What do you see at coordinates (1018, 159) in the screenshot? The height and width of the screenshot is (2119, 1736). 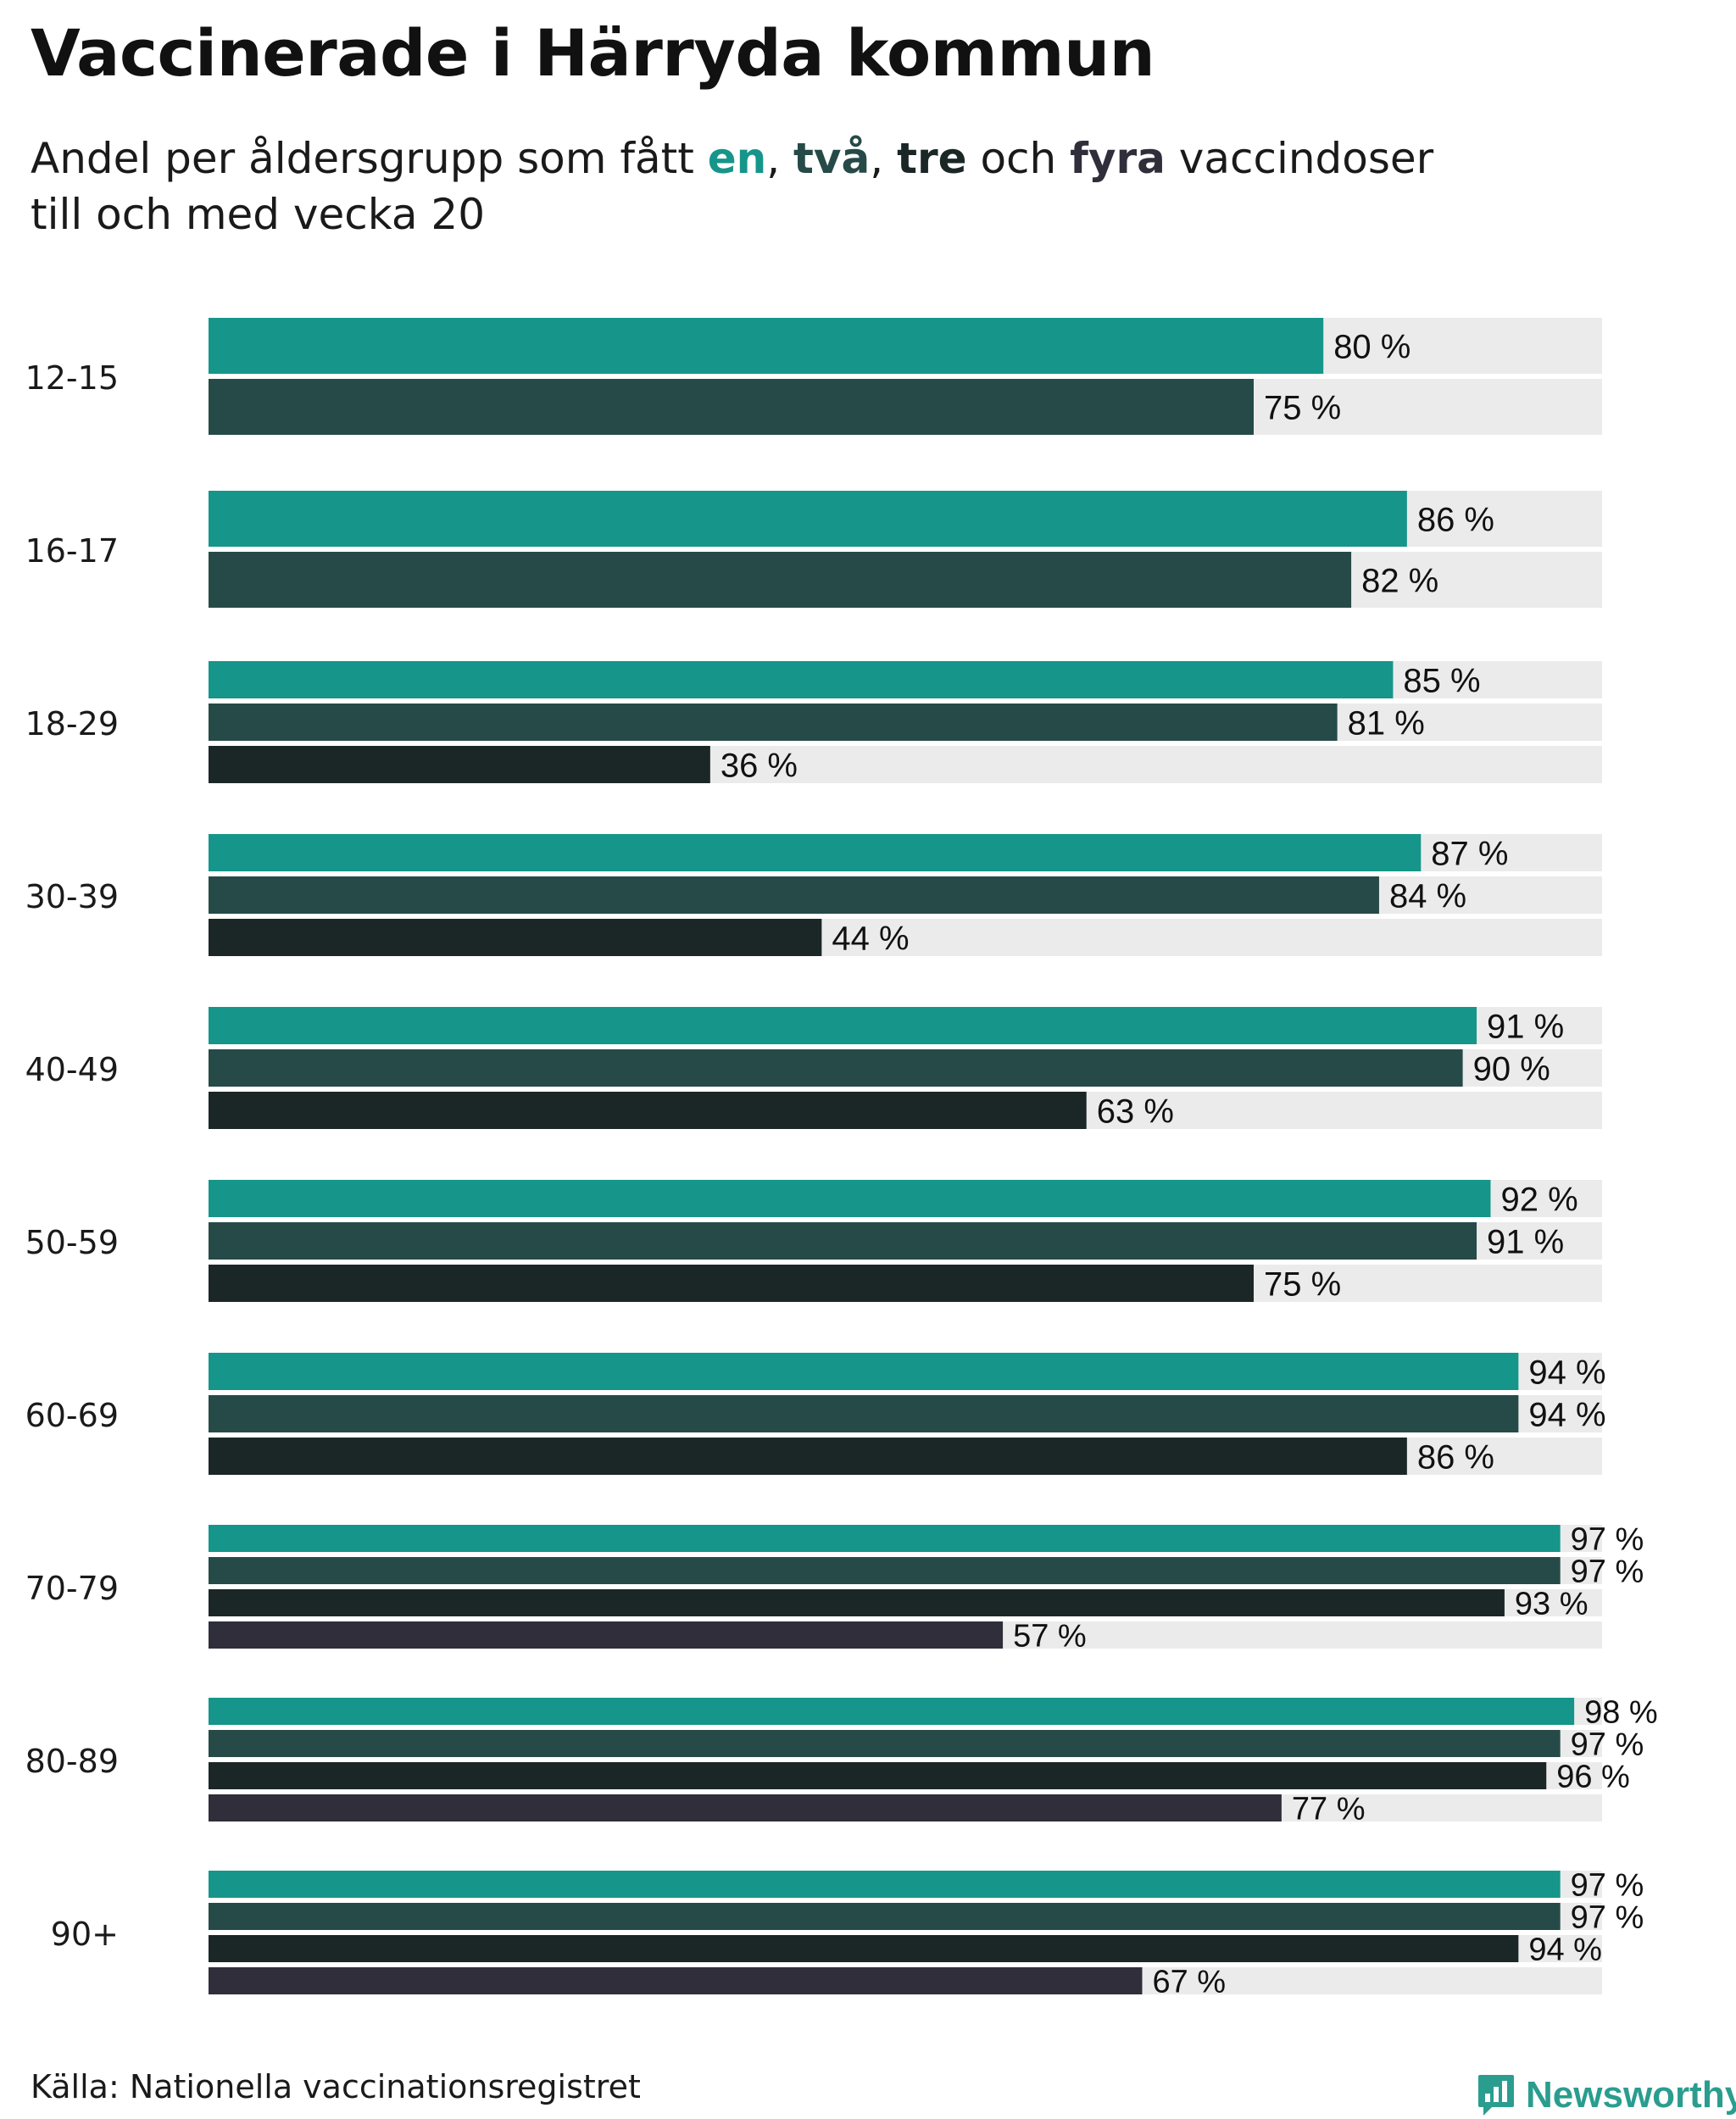 I see `subtitle-text: och` at bounding box center [1018, 159].